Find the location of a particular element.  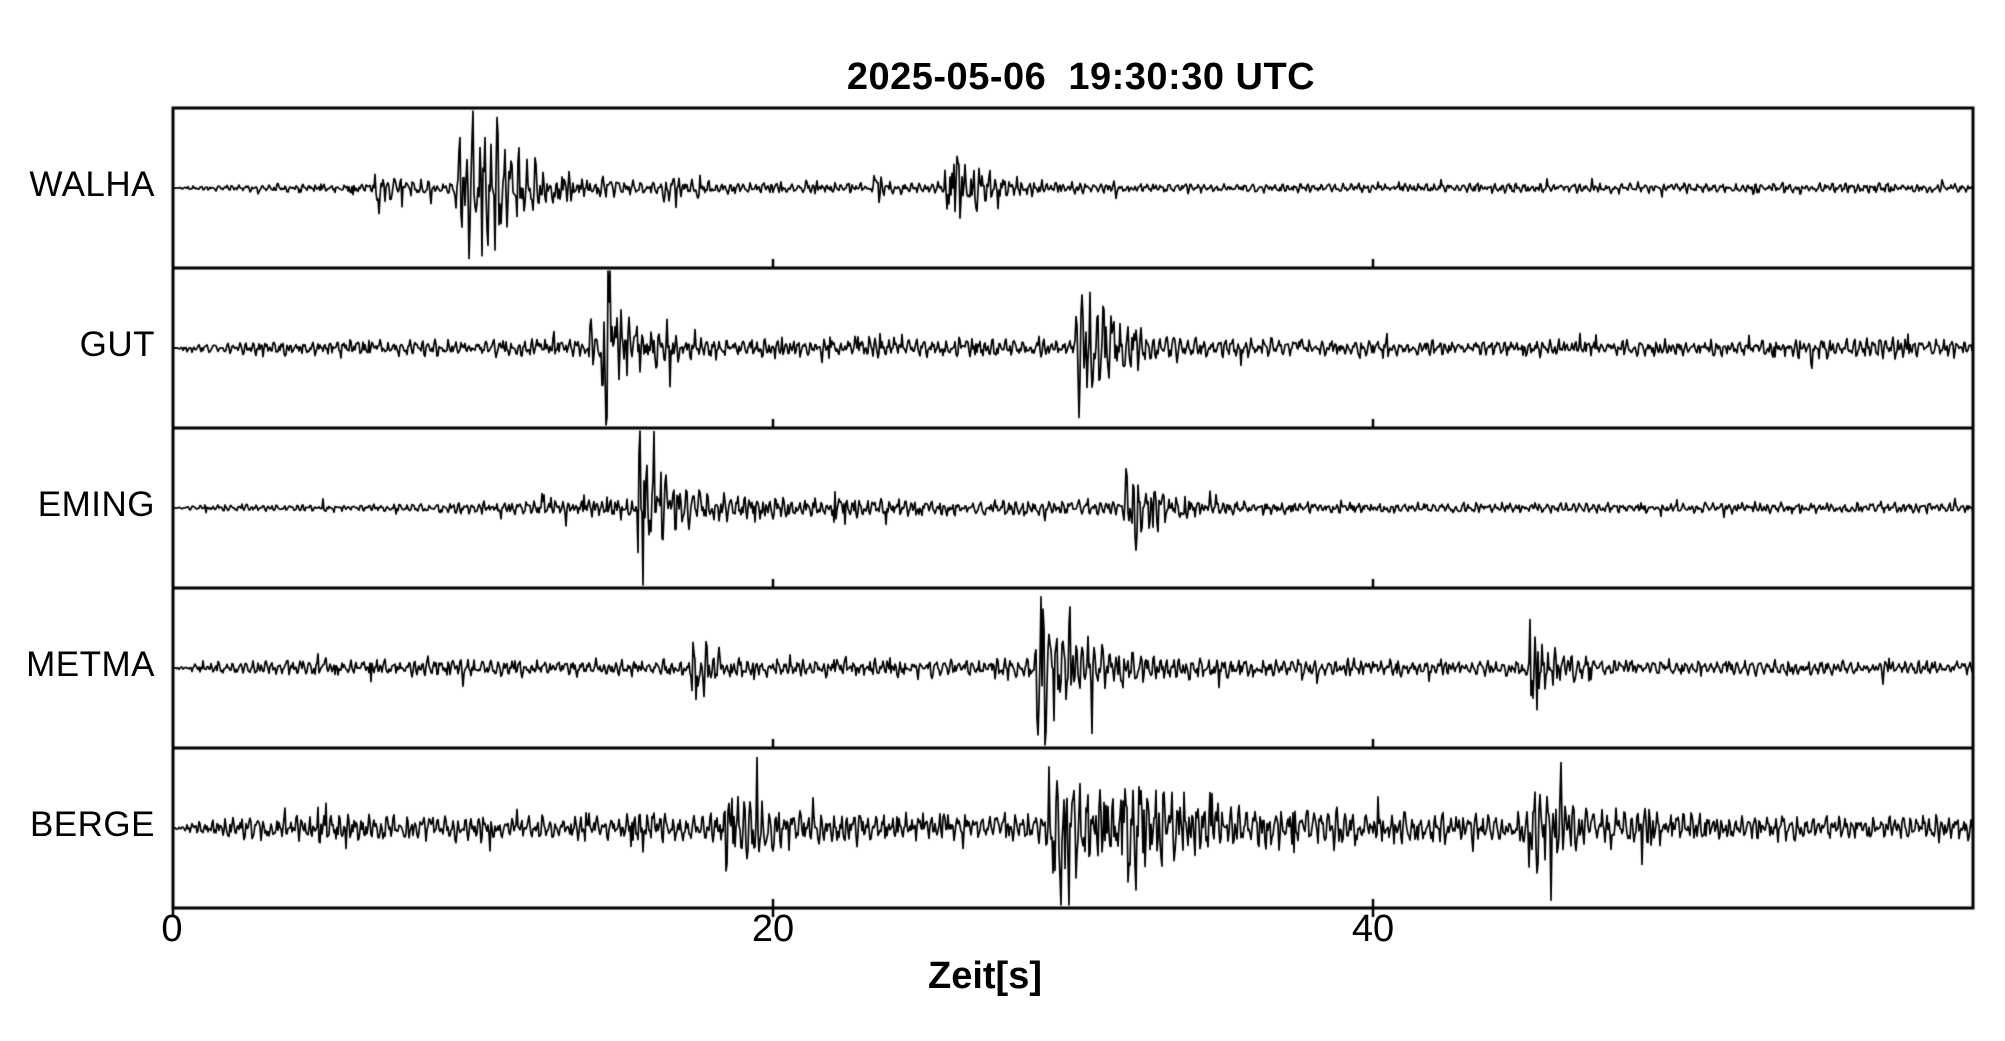

xtick-40: 40 is located at coordinates (1373, 929).